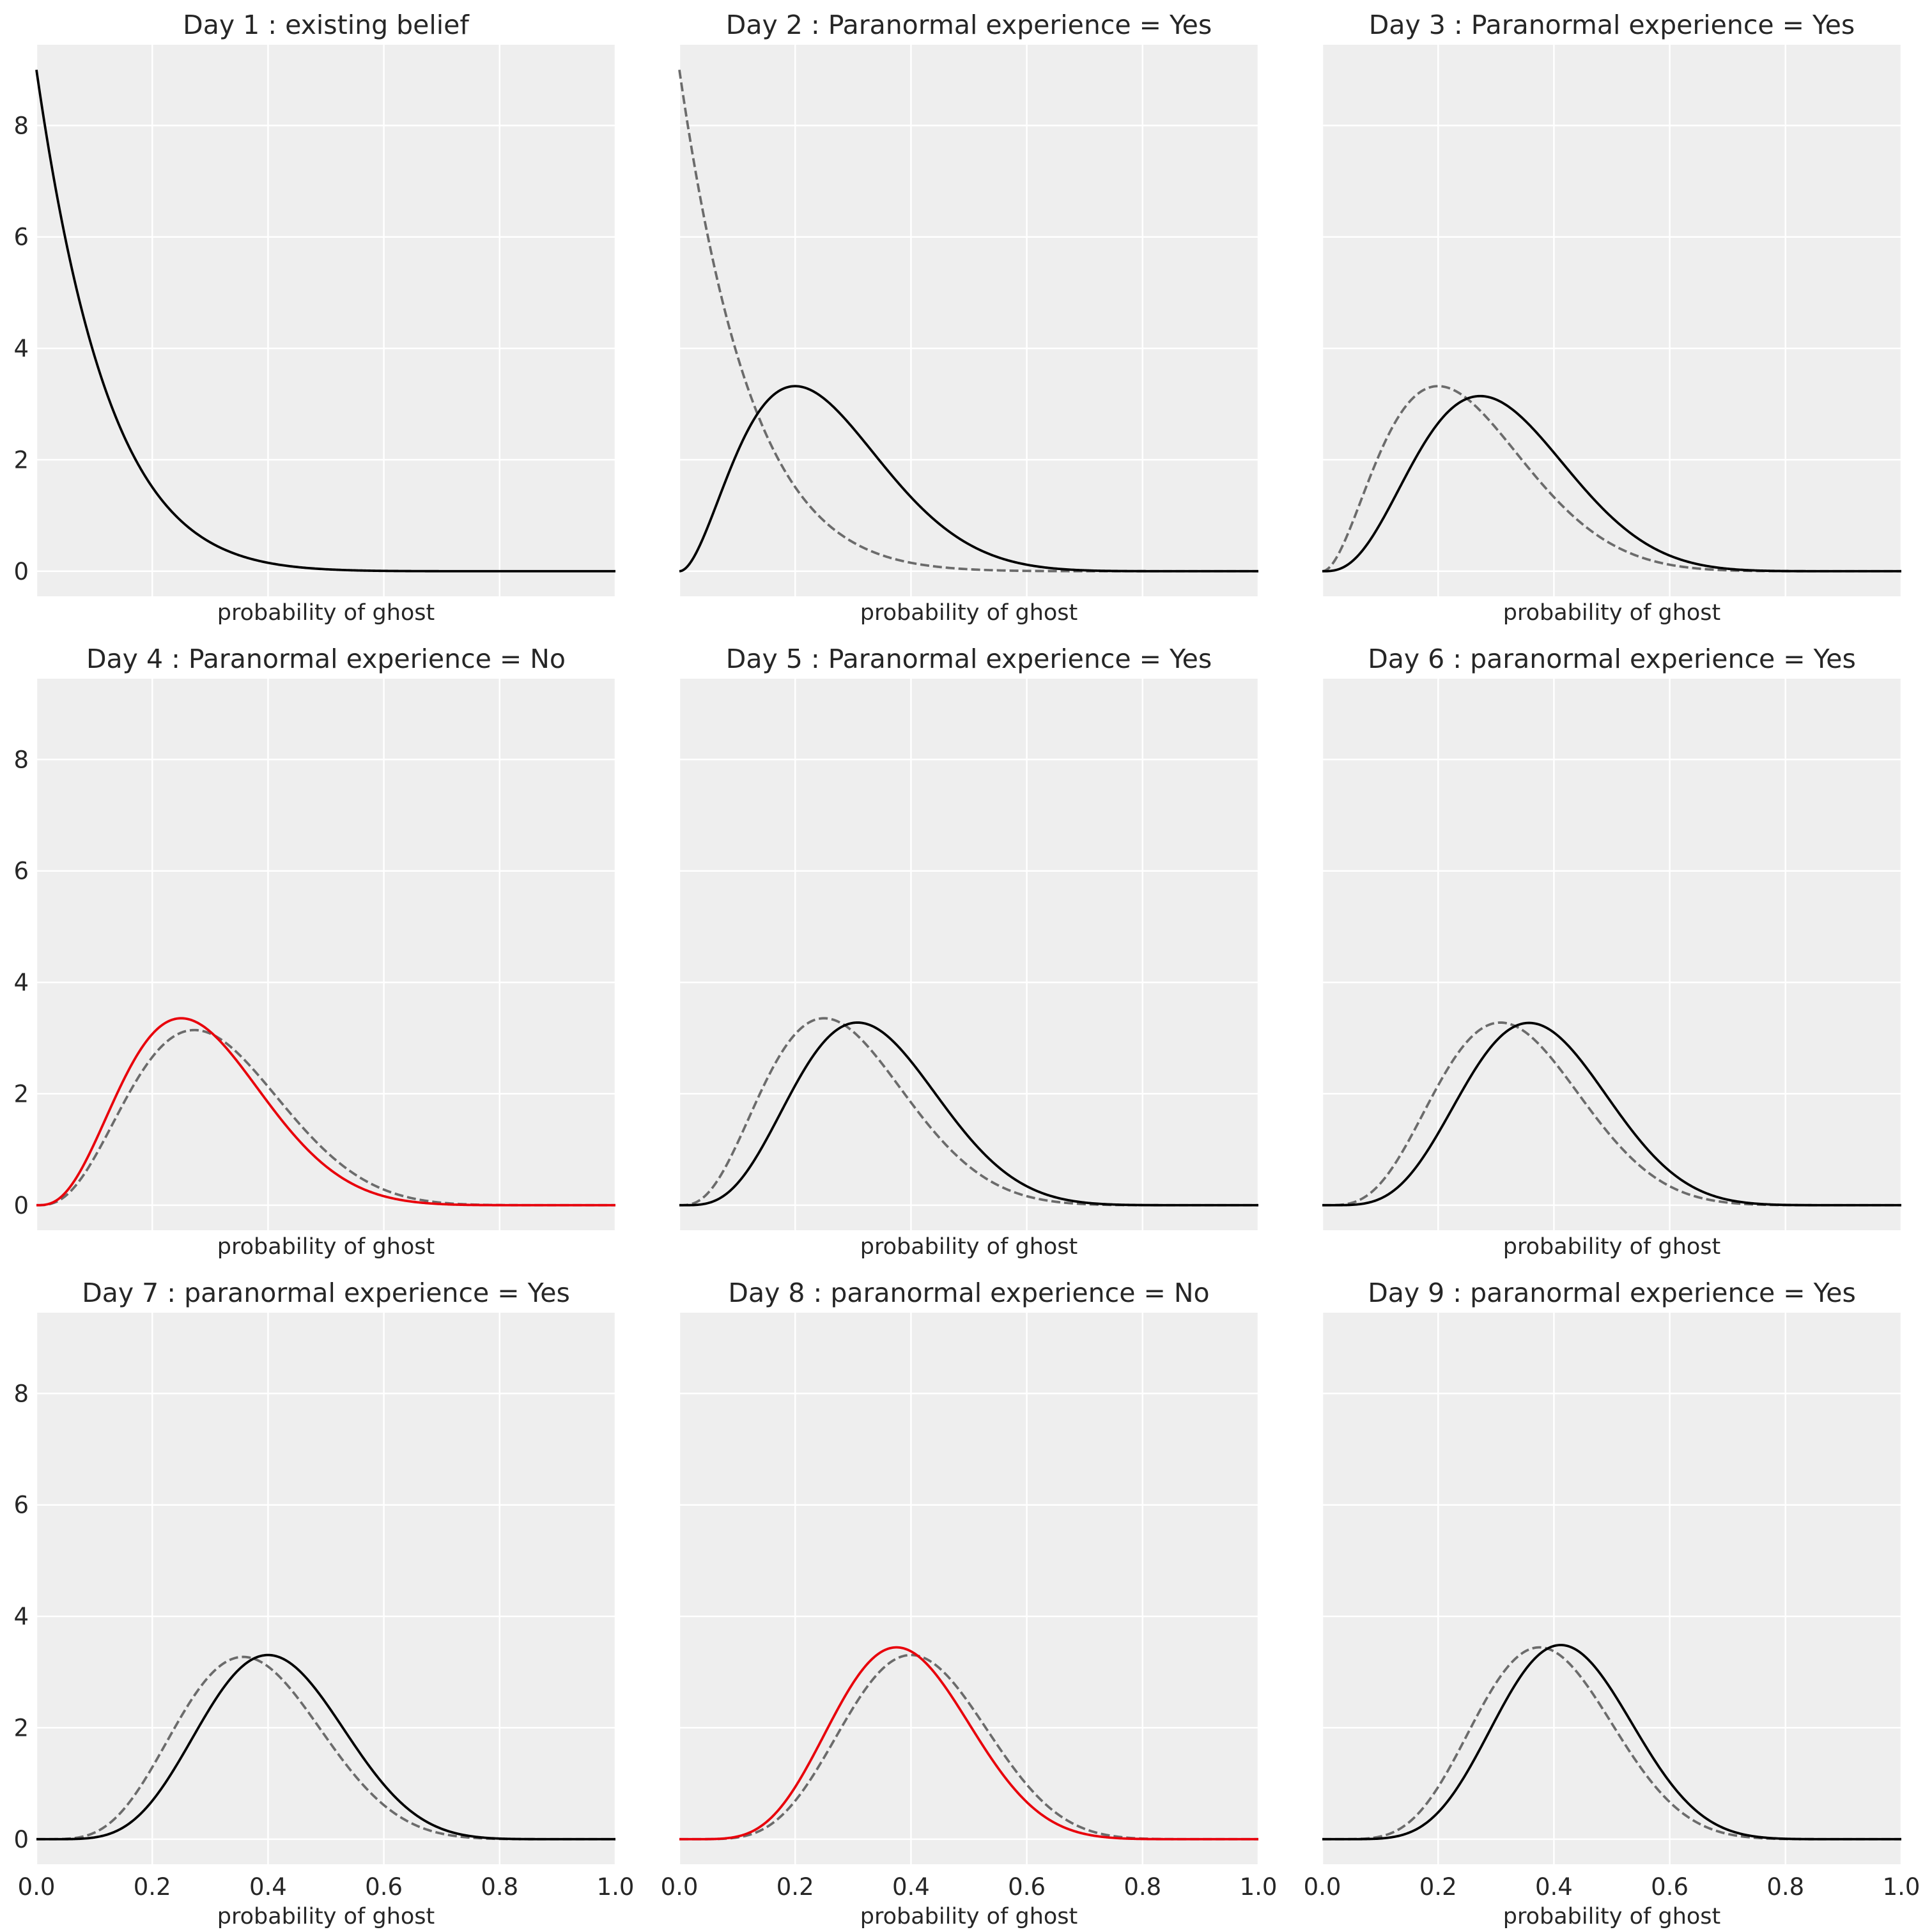 This screenshot has width=1932, height=1932. I want to click on panel-title: Day 7 : paranormal experience = Yes, so click(326, 1293).